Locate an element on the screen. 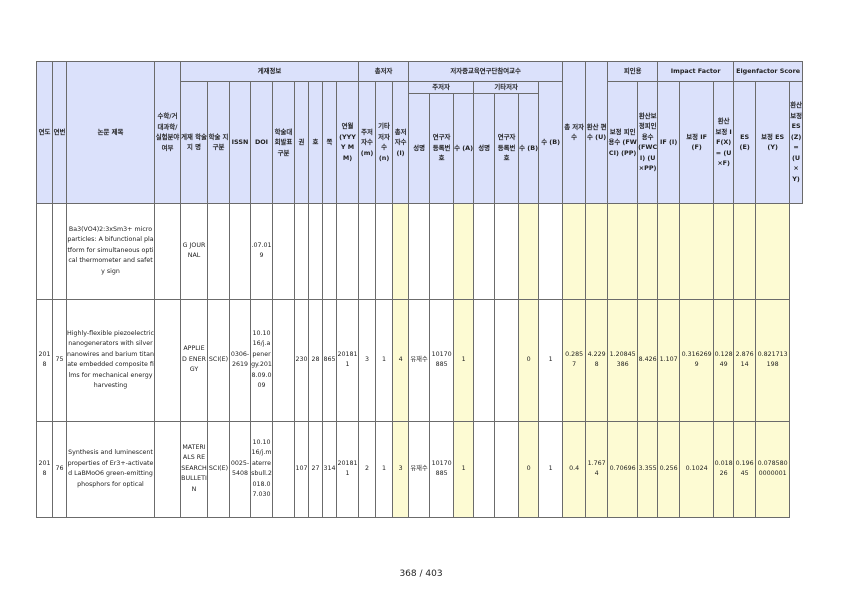  cell-no is located at coordinates (315, 251).